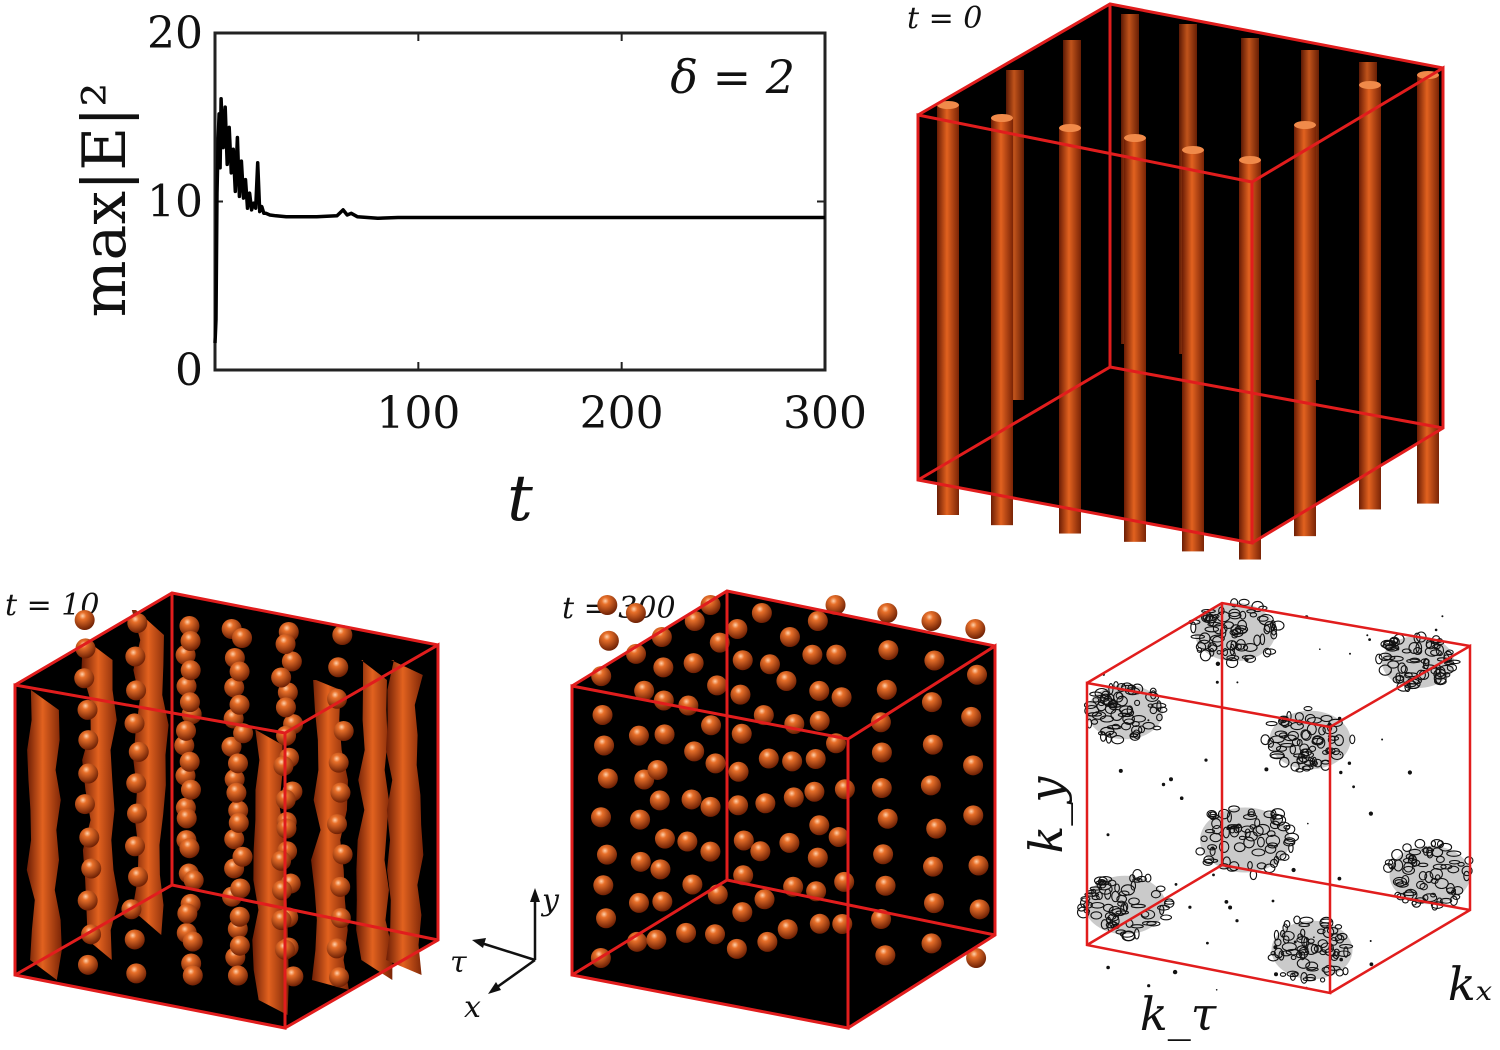  I want to click on box-t300-side, so click(921, 837).